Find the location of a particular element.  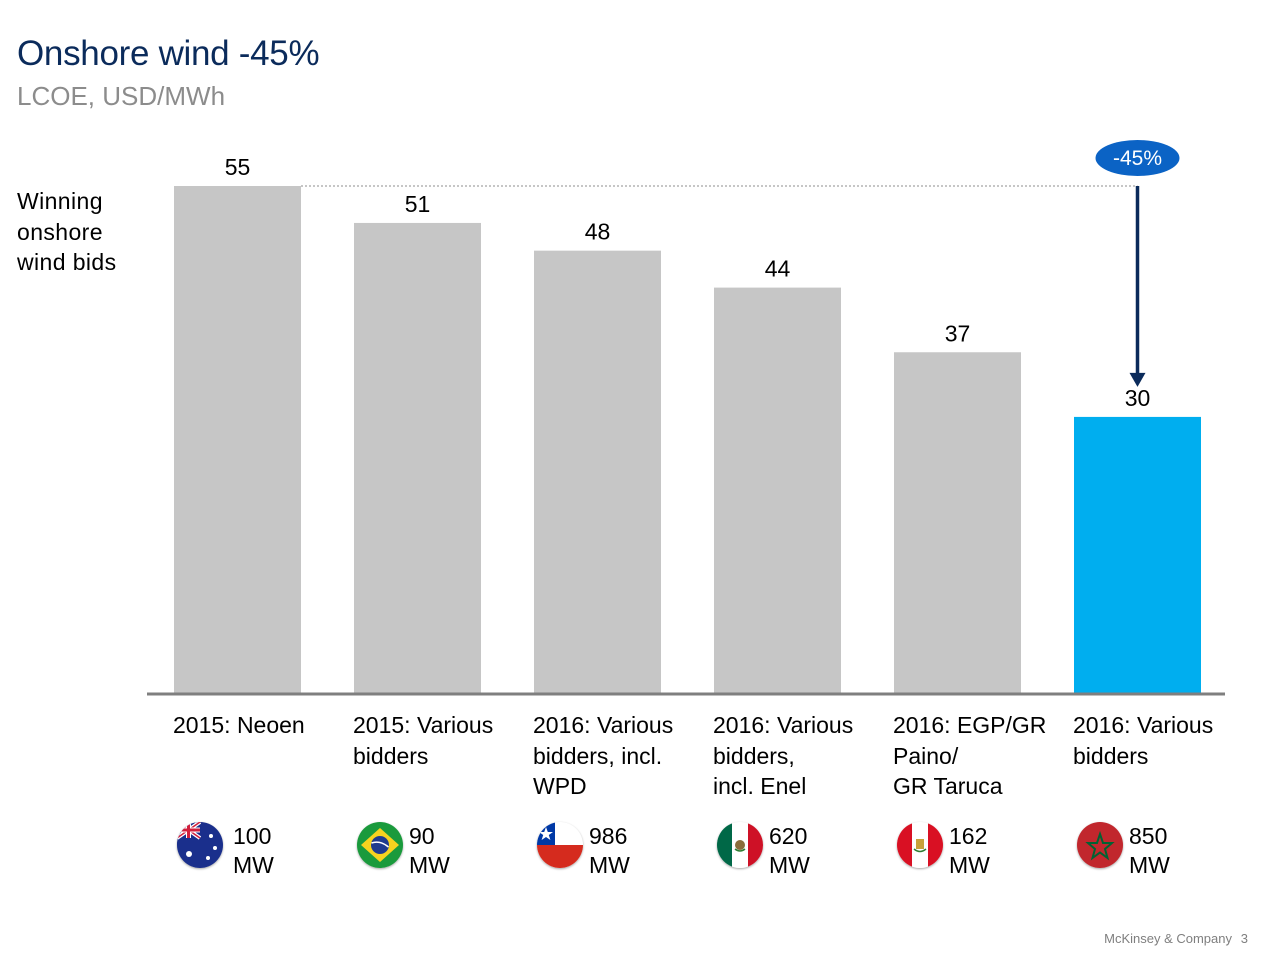

category-label: 2016: EGP/GR Paino/GR Taruca is located at coordinates (969, 756).